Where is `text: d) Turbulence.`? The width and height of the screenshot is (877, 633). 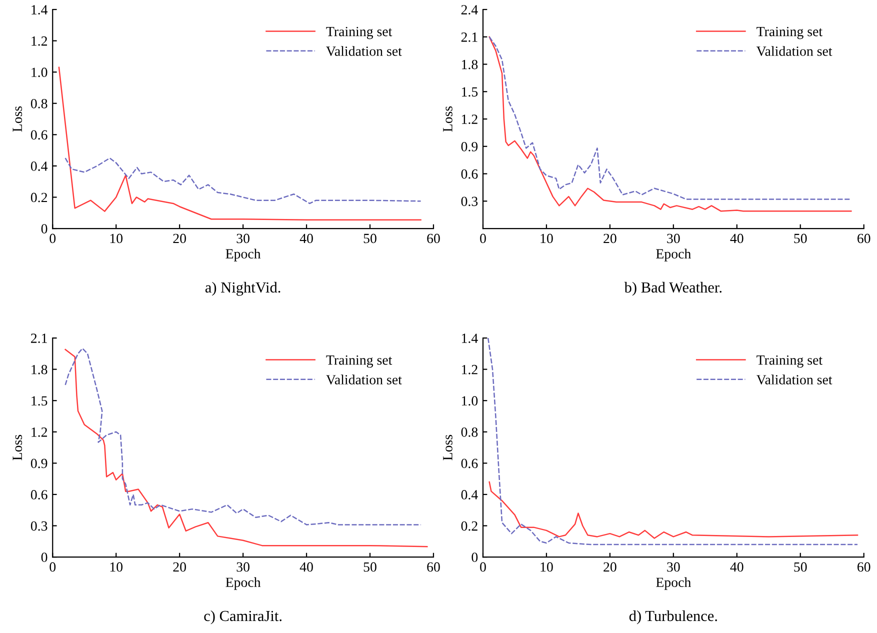
text: d) Turbulence. is located at coordinates (673, 617).